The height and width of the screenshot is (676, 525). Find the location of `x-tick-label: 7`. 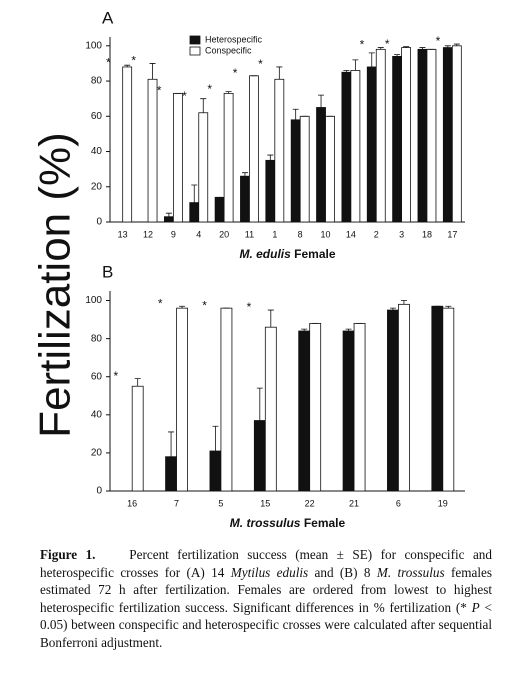

x-tick-label: 7 is located at coordinates (176, 503).